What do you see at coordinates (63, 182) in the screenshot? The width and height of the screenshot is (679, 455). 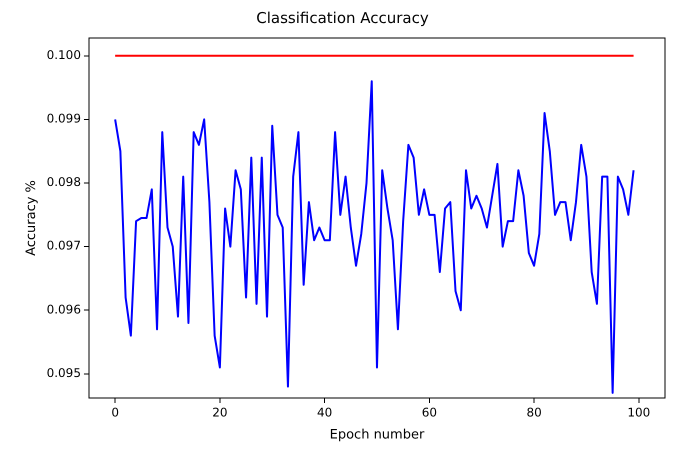 I see `y-tick-label: 0.098` at bounding box center [63, 182].